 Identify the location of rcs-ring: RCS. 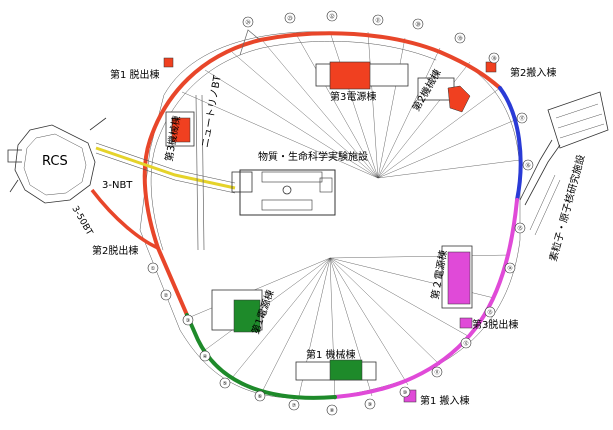
(57, 160).